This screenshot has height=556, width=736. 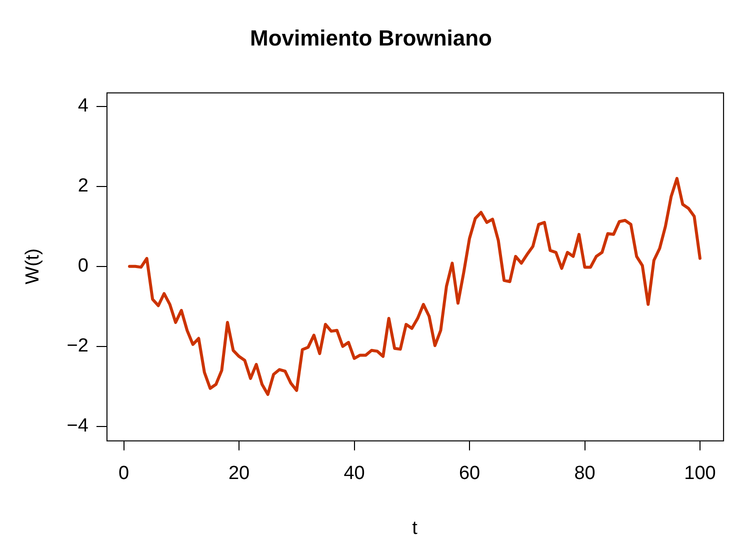 I want to click on x-tick-label: 20, so click(x=239, y=473).